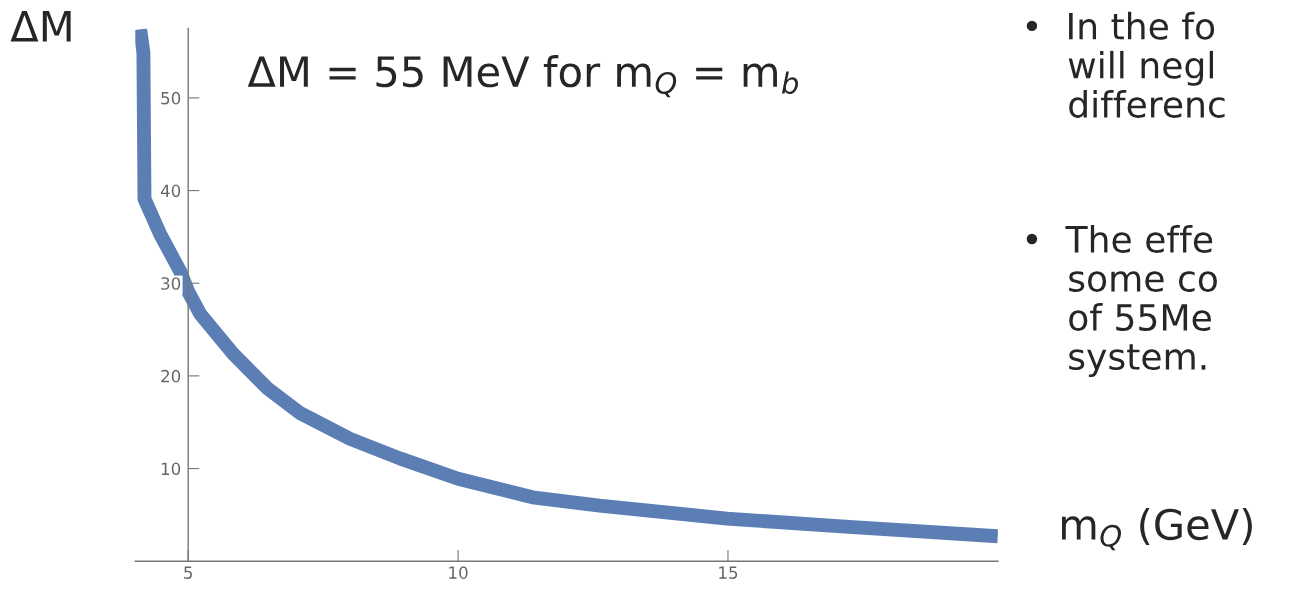  What do you see at coordinates (171, 283) in the screenshot?
I see `y-tick-label: 30` at bounding box center [171, 283].